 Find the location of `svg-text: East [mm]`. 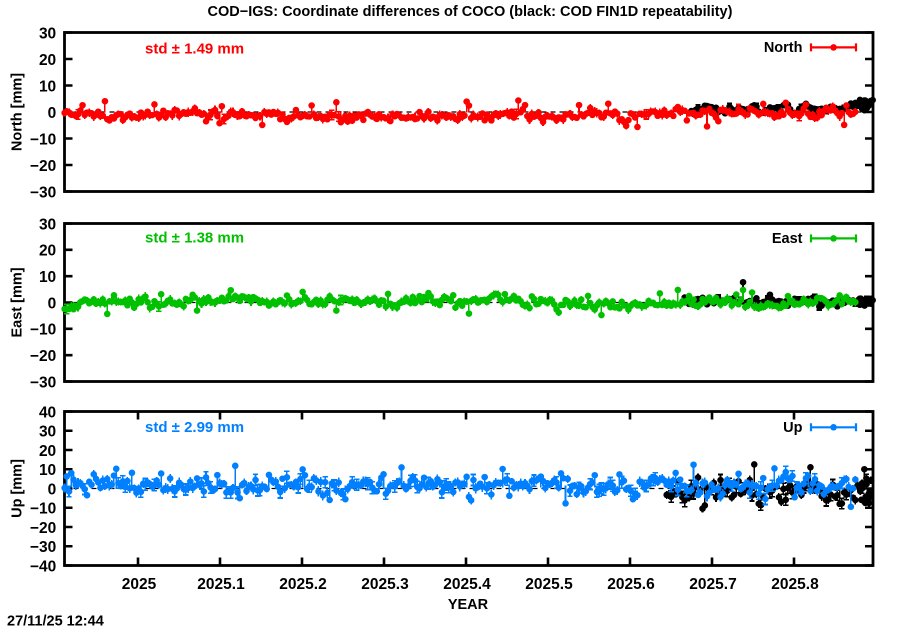

svg-text: East [mm] is located at coordinates (18, 302).